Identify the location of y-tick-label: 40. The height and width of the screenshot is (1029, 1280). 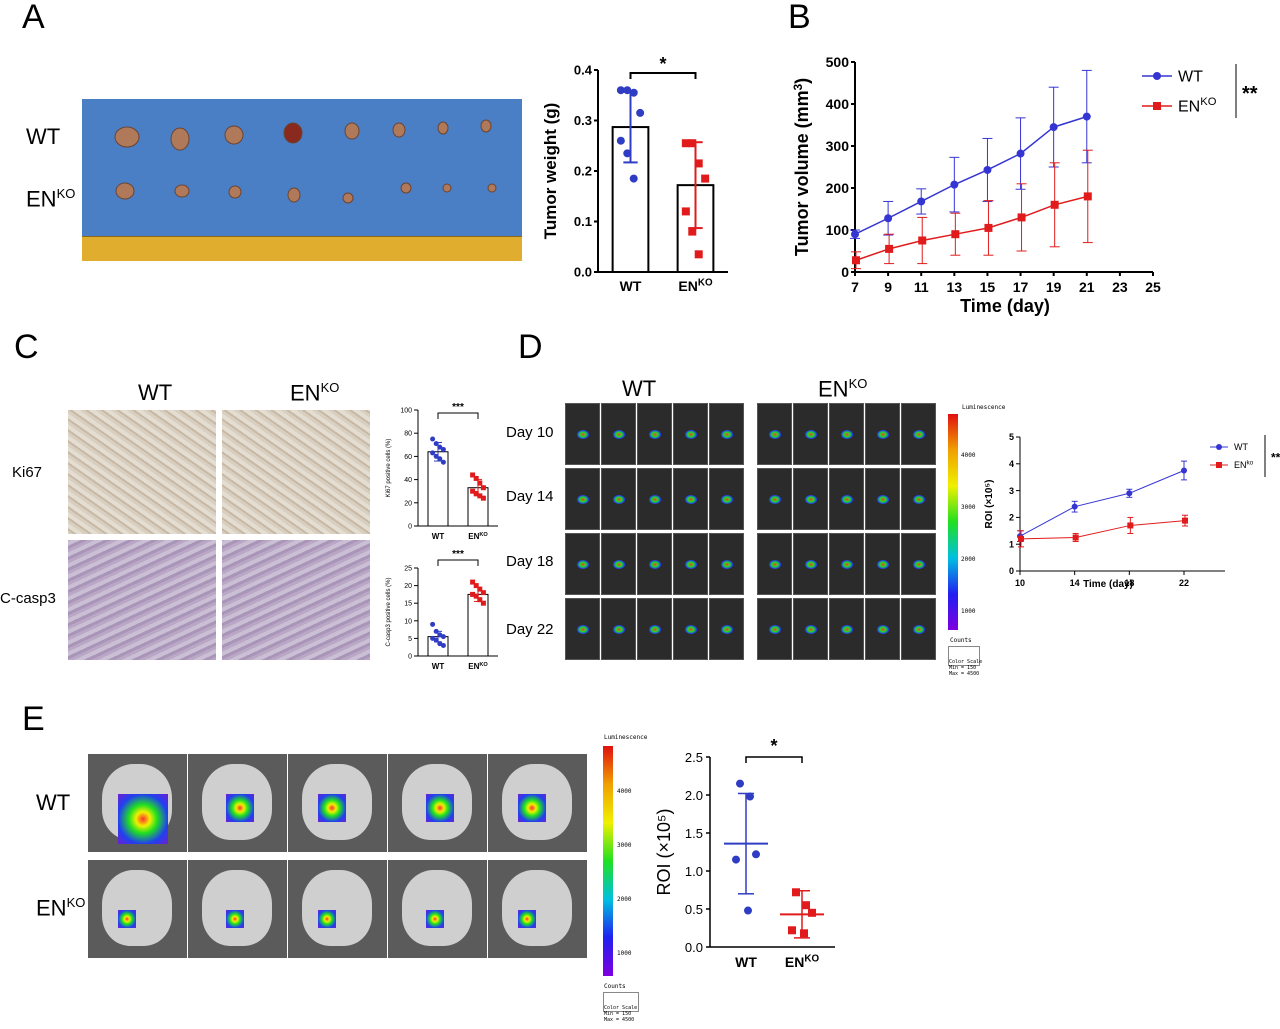
(408, 480).